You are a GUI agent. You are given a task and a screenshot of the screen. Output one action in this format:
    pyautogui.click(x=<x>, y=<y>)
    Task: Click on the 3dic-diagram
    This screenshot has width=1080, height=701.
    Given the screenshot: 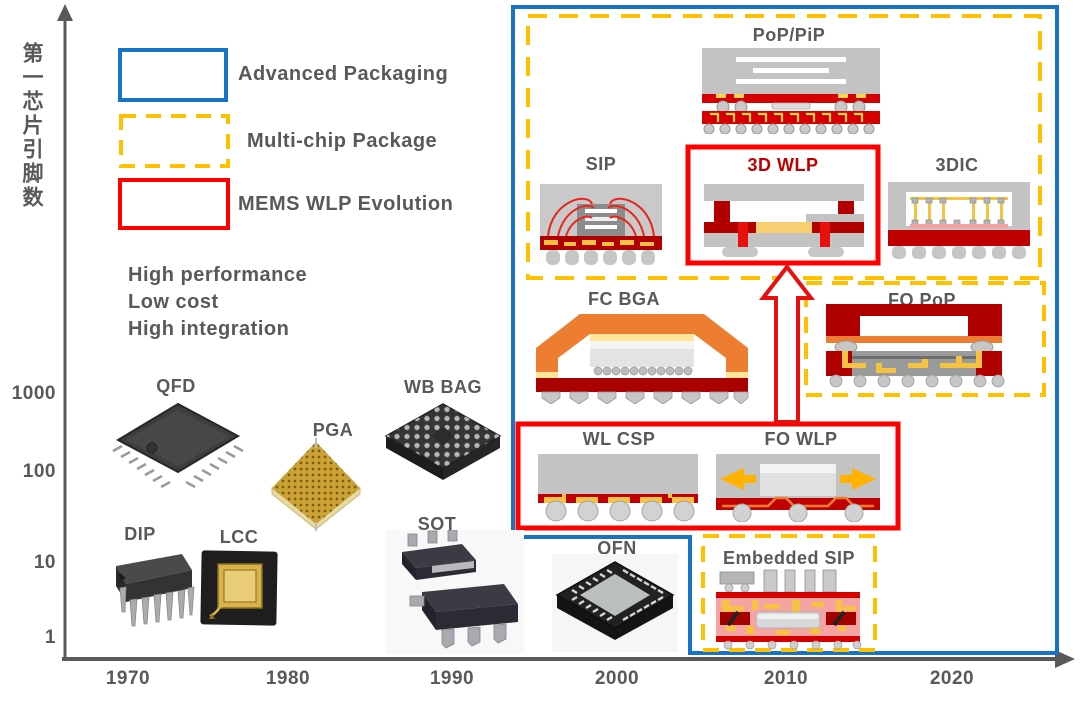 What is the action you would take?
    pyautogui.click(x=959, y=220)
    